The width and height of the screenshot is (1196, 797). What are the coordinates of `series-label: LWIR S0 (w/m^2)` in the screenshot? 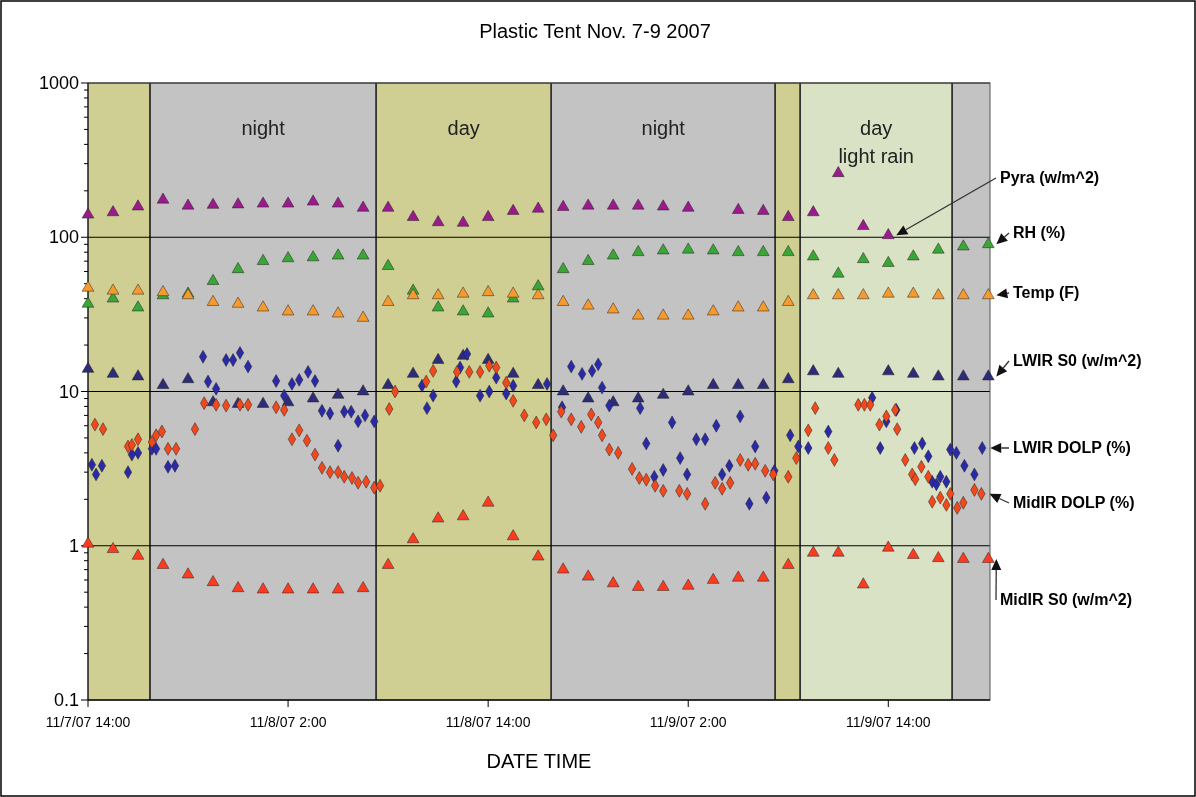 It's located at (1077, 360).